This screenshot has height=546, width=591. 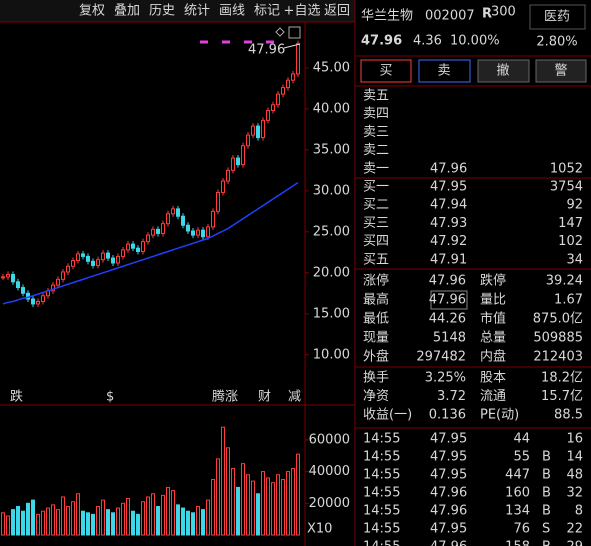 What do you see at coordinates (574, 205) in the screenshot?
I see `book-volume: 92` at bounding box center [574, 205].